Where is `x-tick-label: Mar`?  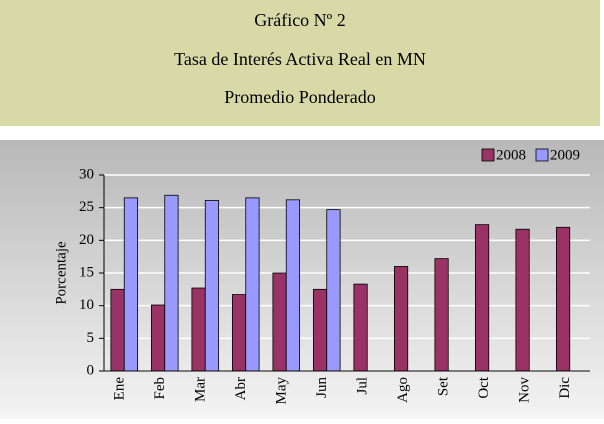
x-tick-label: Mar is located at coordinates (201, 389).